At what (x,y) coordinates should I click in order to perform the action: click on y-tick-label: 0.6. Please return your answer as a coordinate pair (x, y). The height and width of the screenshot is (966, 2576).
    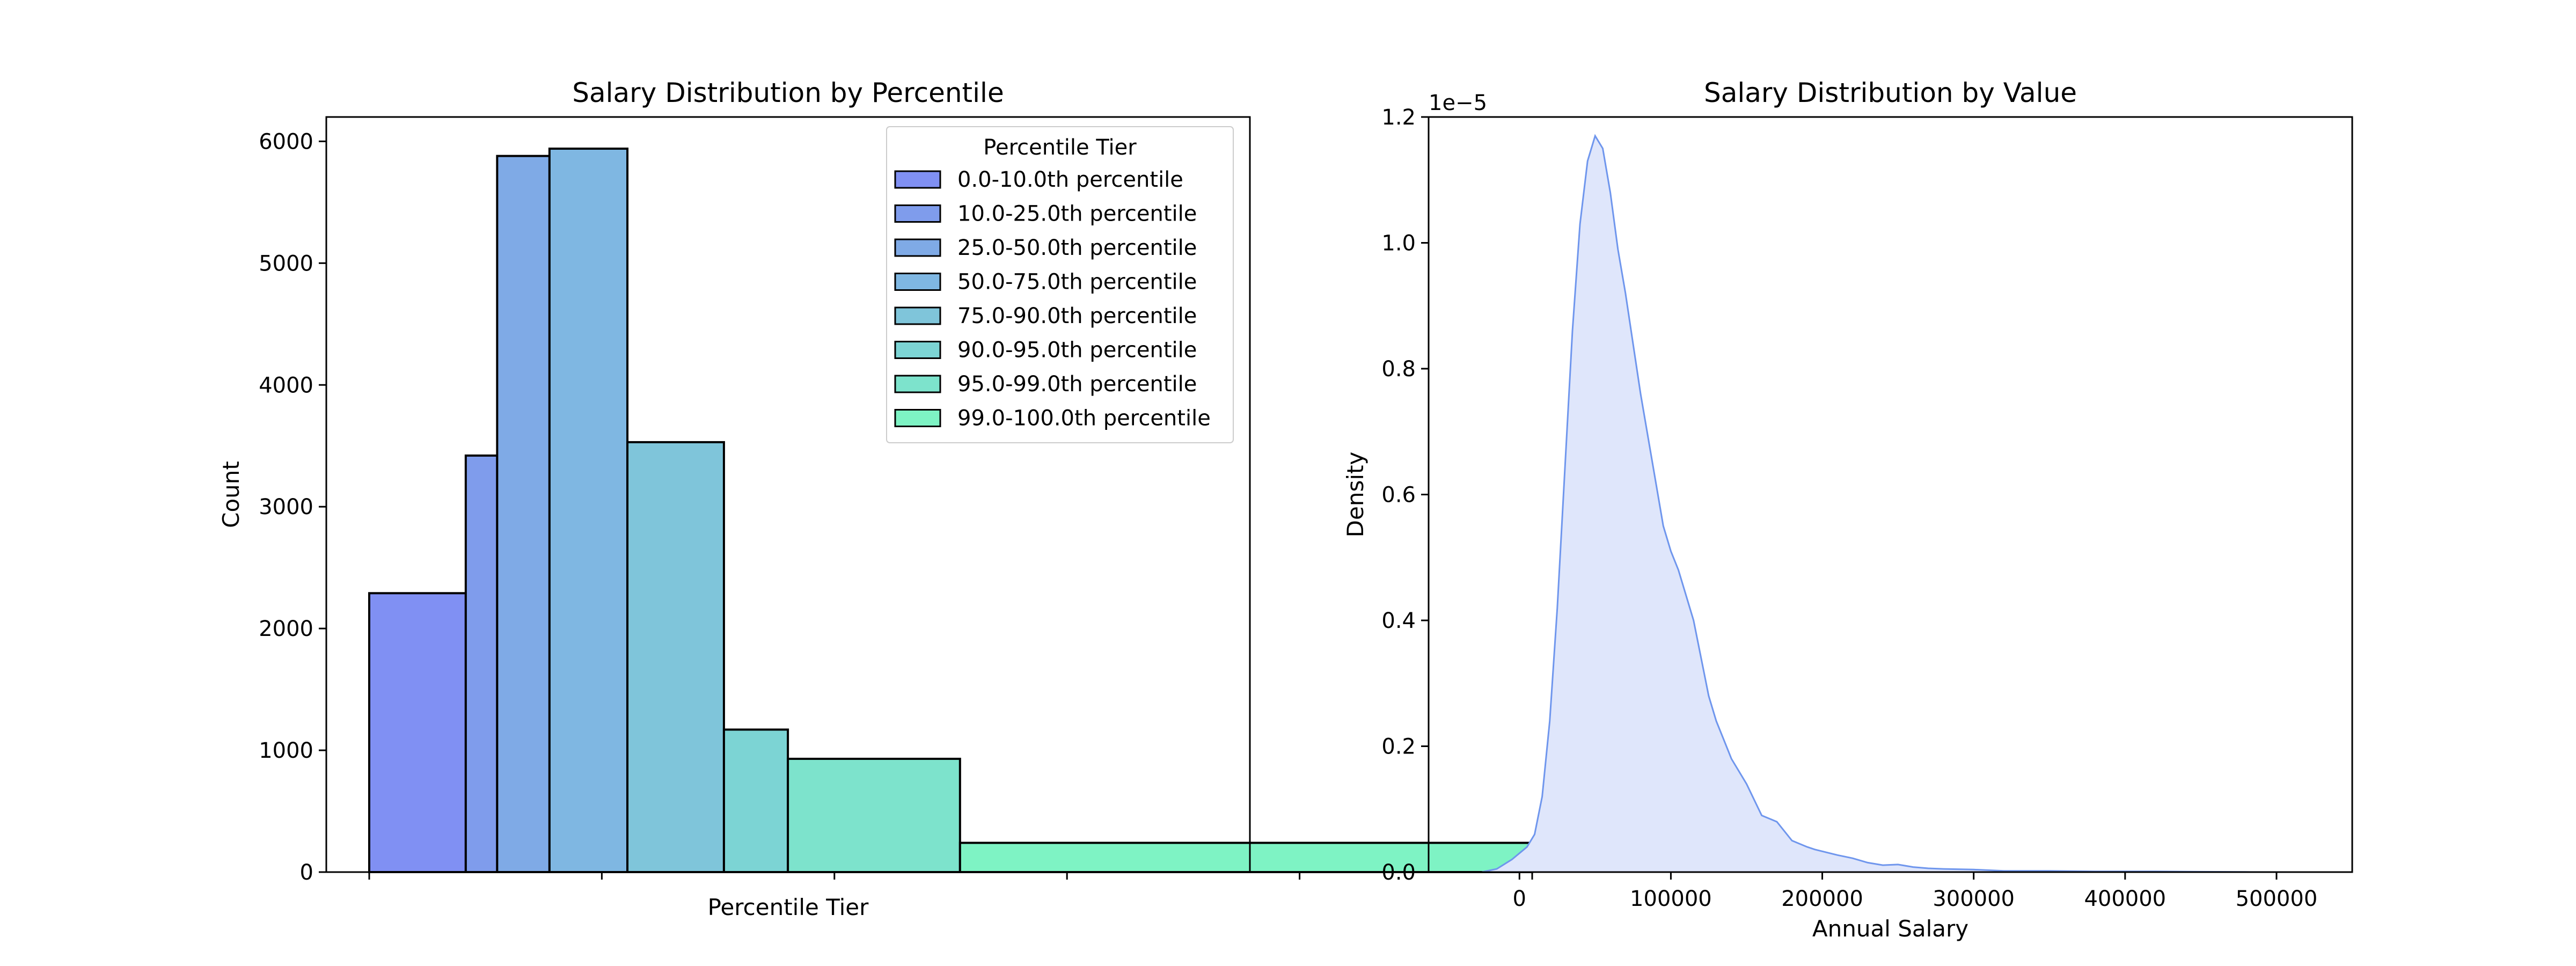
    Looking at the image, I should click on (1398, 495).